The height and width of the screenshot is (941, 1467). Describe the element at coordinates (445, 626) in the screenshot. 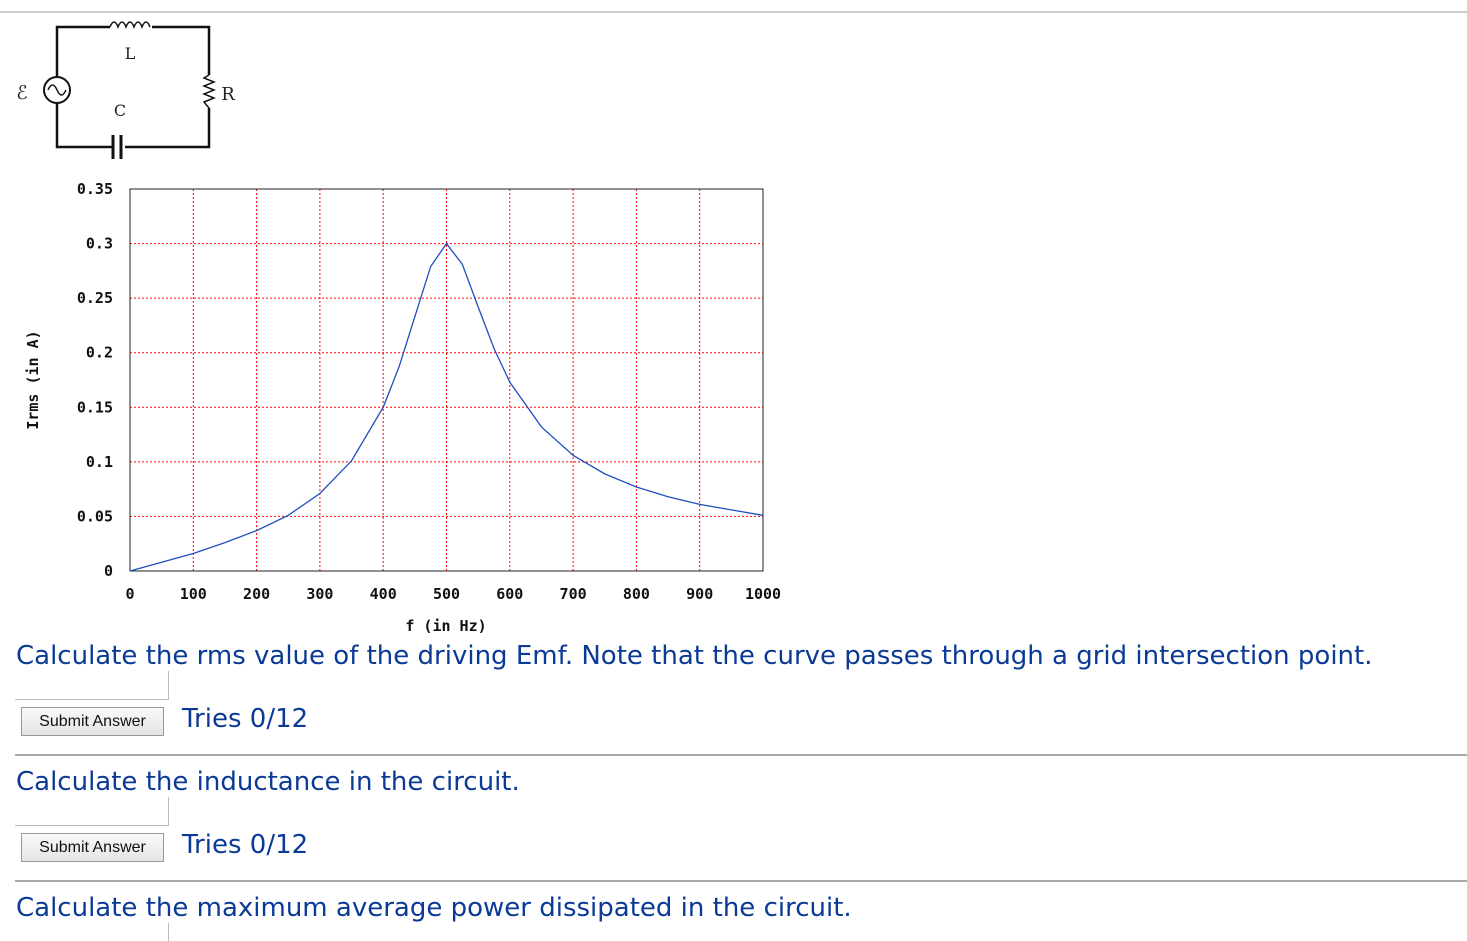

I see `x-axis-label: f (in Hz)` at that location.